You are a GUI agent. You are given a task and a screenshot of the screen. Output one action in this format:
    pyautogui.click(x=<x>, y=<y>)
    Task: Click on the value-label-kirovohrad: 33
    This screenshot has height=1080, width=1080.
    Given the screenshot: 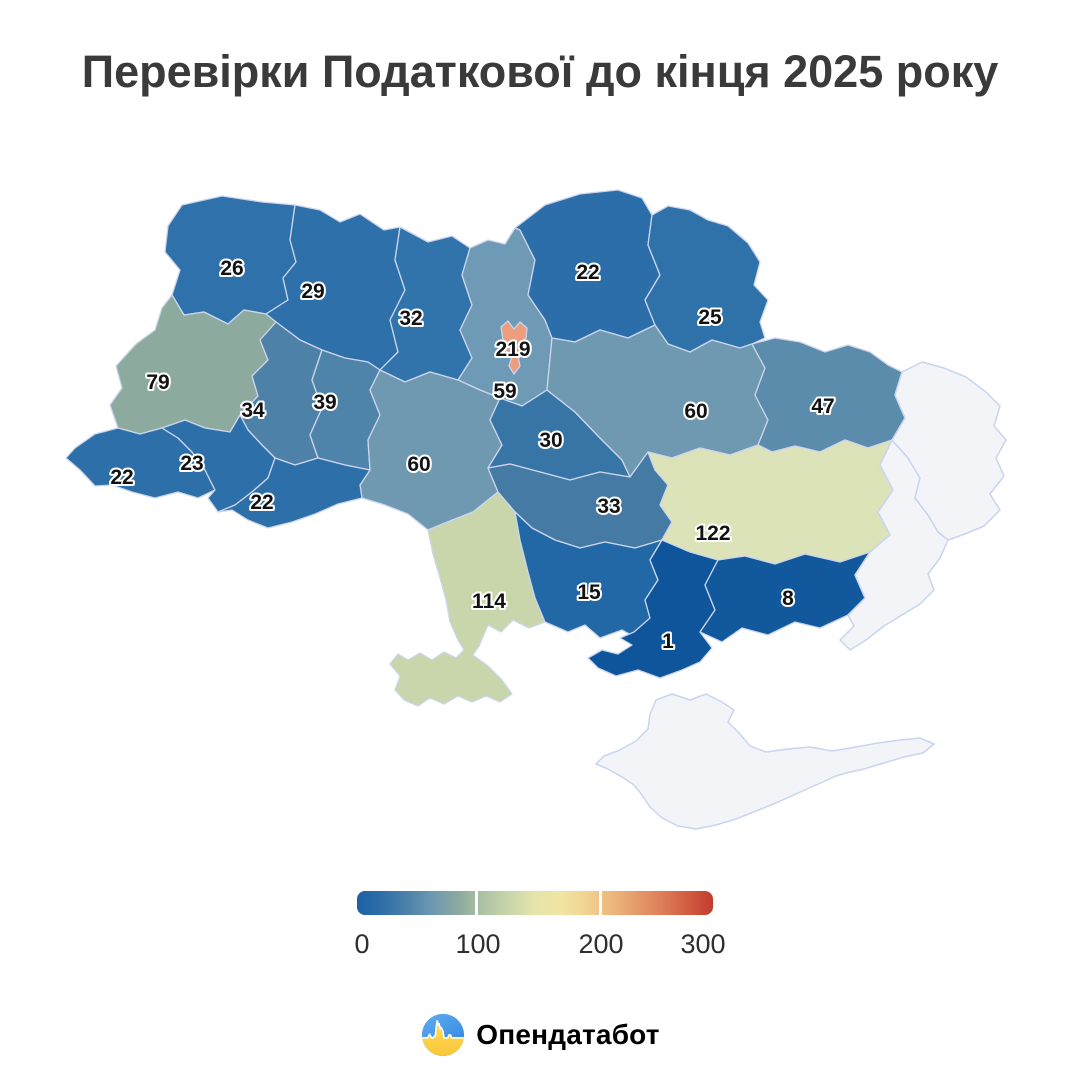 What is the action you would take?
    pyautogui.click(x=608, y=506)
    